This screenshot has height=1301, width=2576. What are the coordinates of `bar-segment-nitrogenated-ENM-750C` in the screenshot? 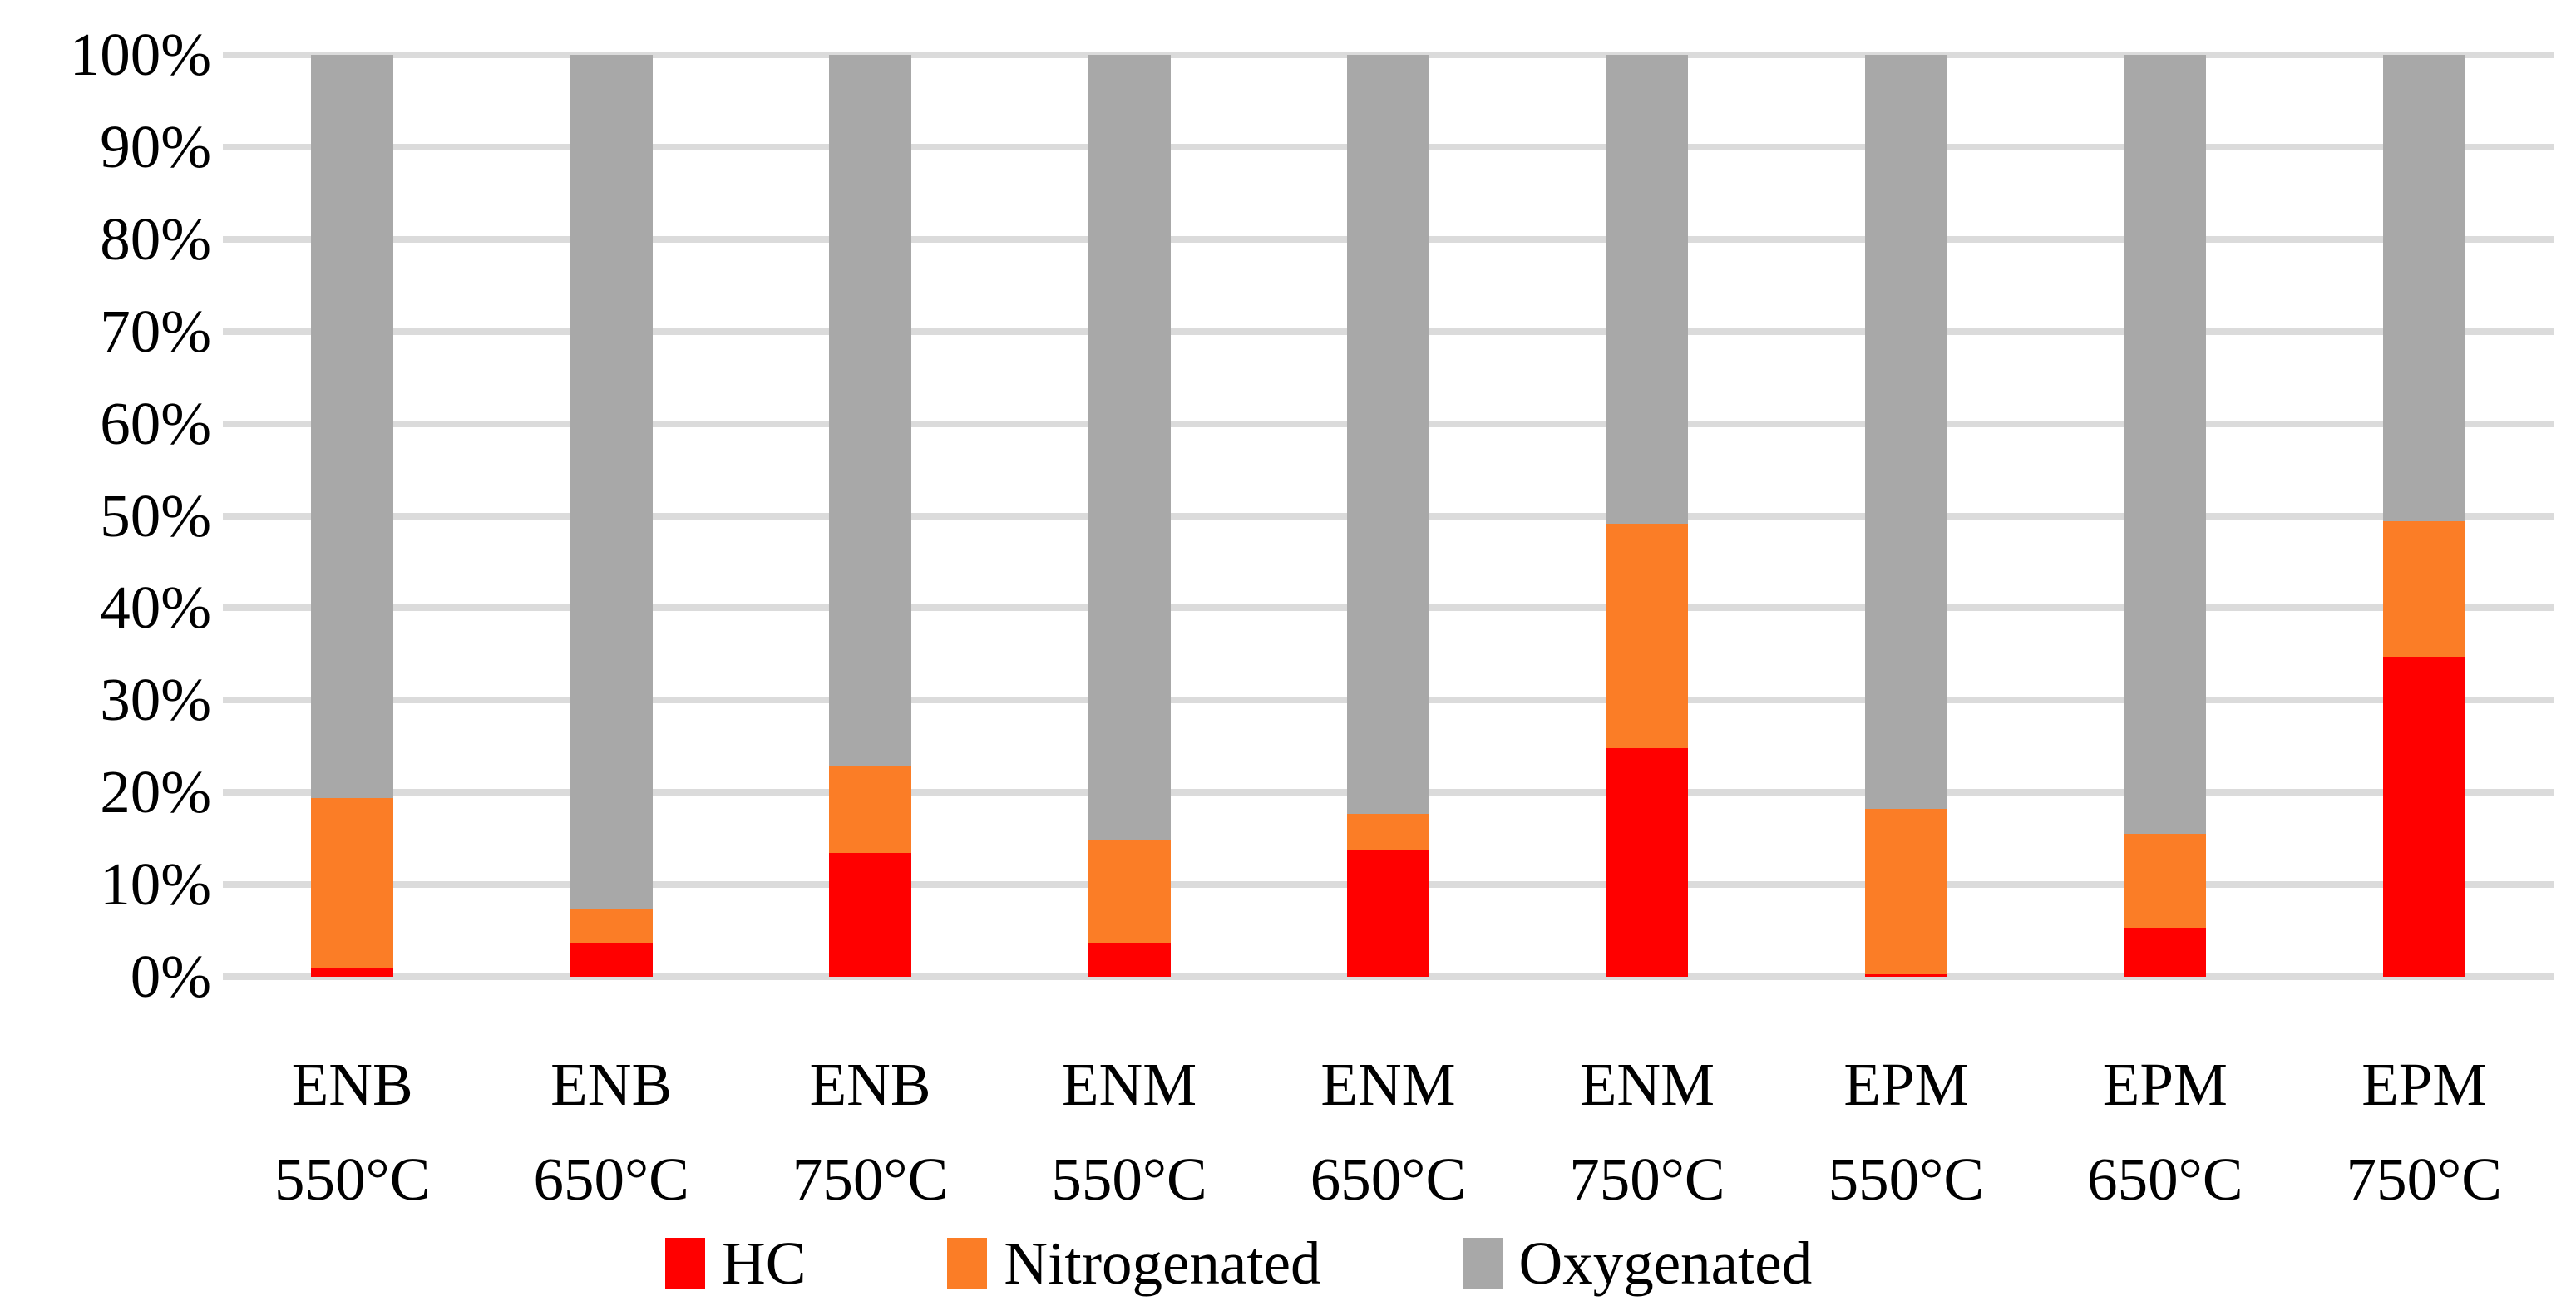 It's located at (1647, 636).